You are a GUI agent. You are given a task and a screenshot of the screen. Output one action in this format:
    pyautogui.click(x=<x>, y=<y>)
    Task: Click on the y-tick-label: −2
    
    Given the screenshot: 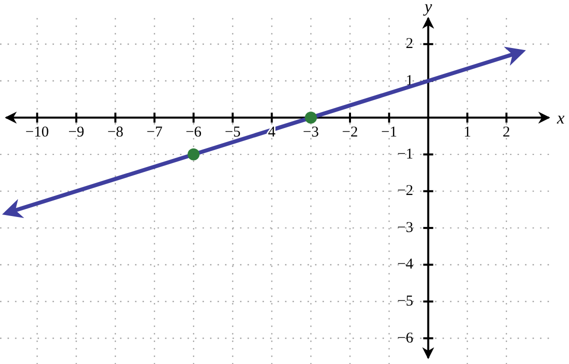 What is the action you would take?
    pyautogui.click(x=405, y=191)
    